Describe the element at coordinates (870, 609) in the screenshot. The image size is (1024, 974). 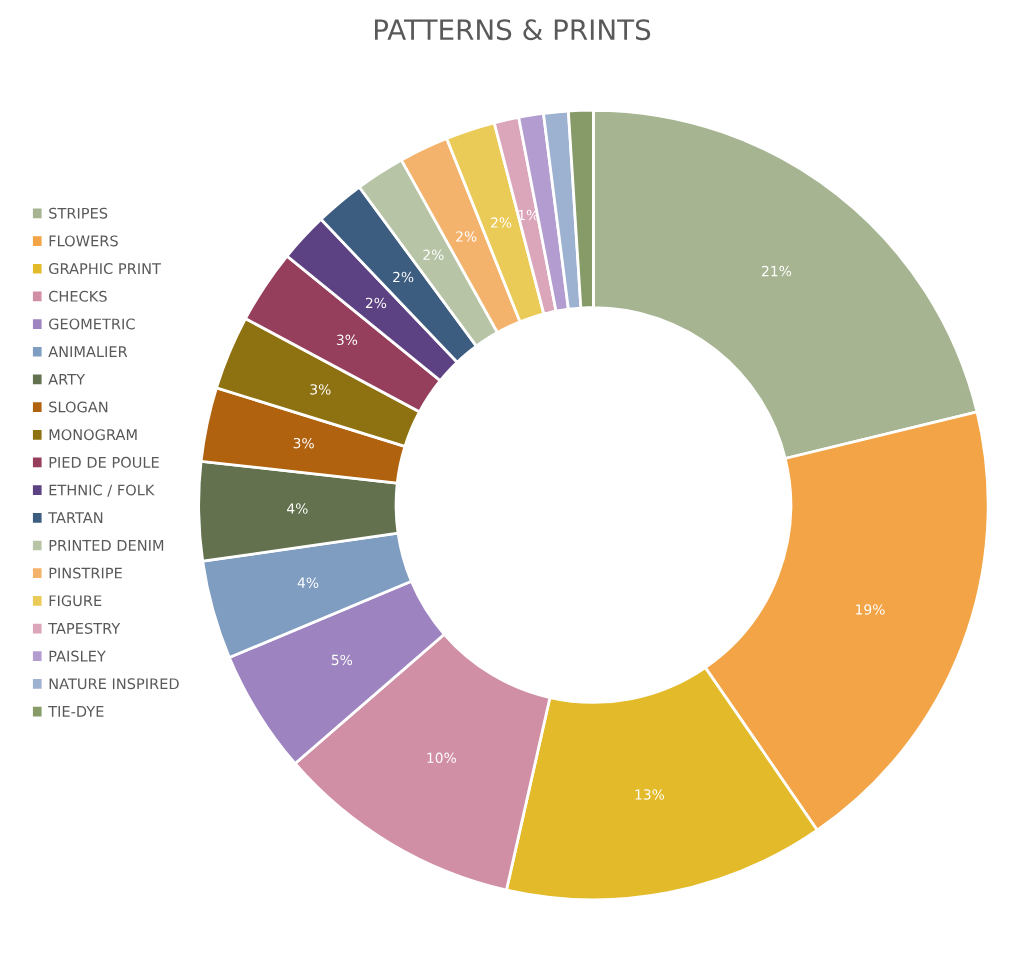
I see `data-label: 19%` at that location.